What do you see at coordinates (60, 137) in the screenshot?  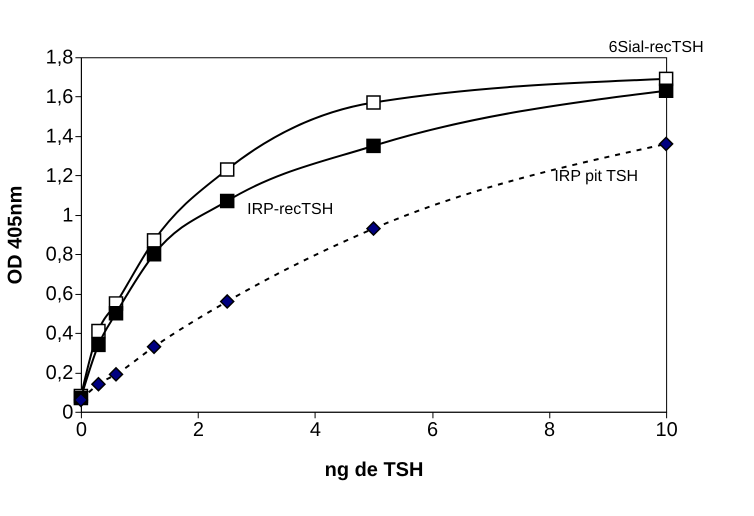 I see `y-tick-label: 1,4` at bounding box center [60, 137].